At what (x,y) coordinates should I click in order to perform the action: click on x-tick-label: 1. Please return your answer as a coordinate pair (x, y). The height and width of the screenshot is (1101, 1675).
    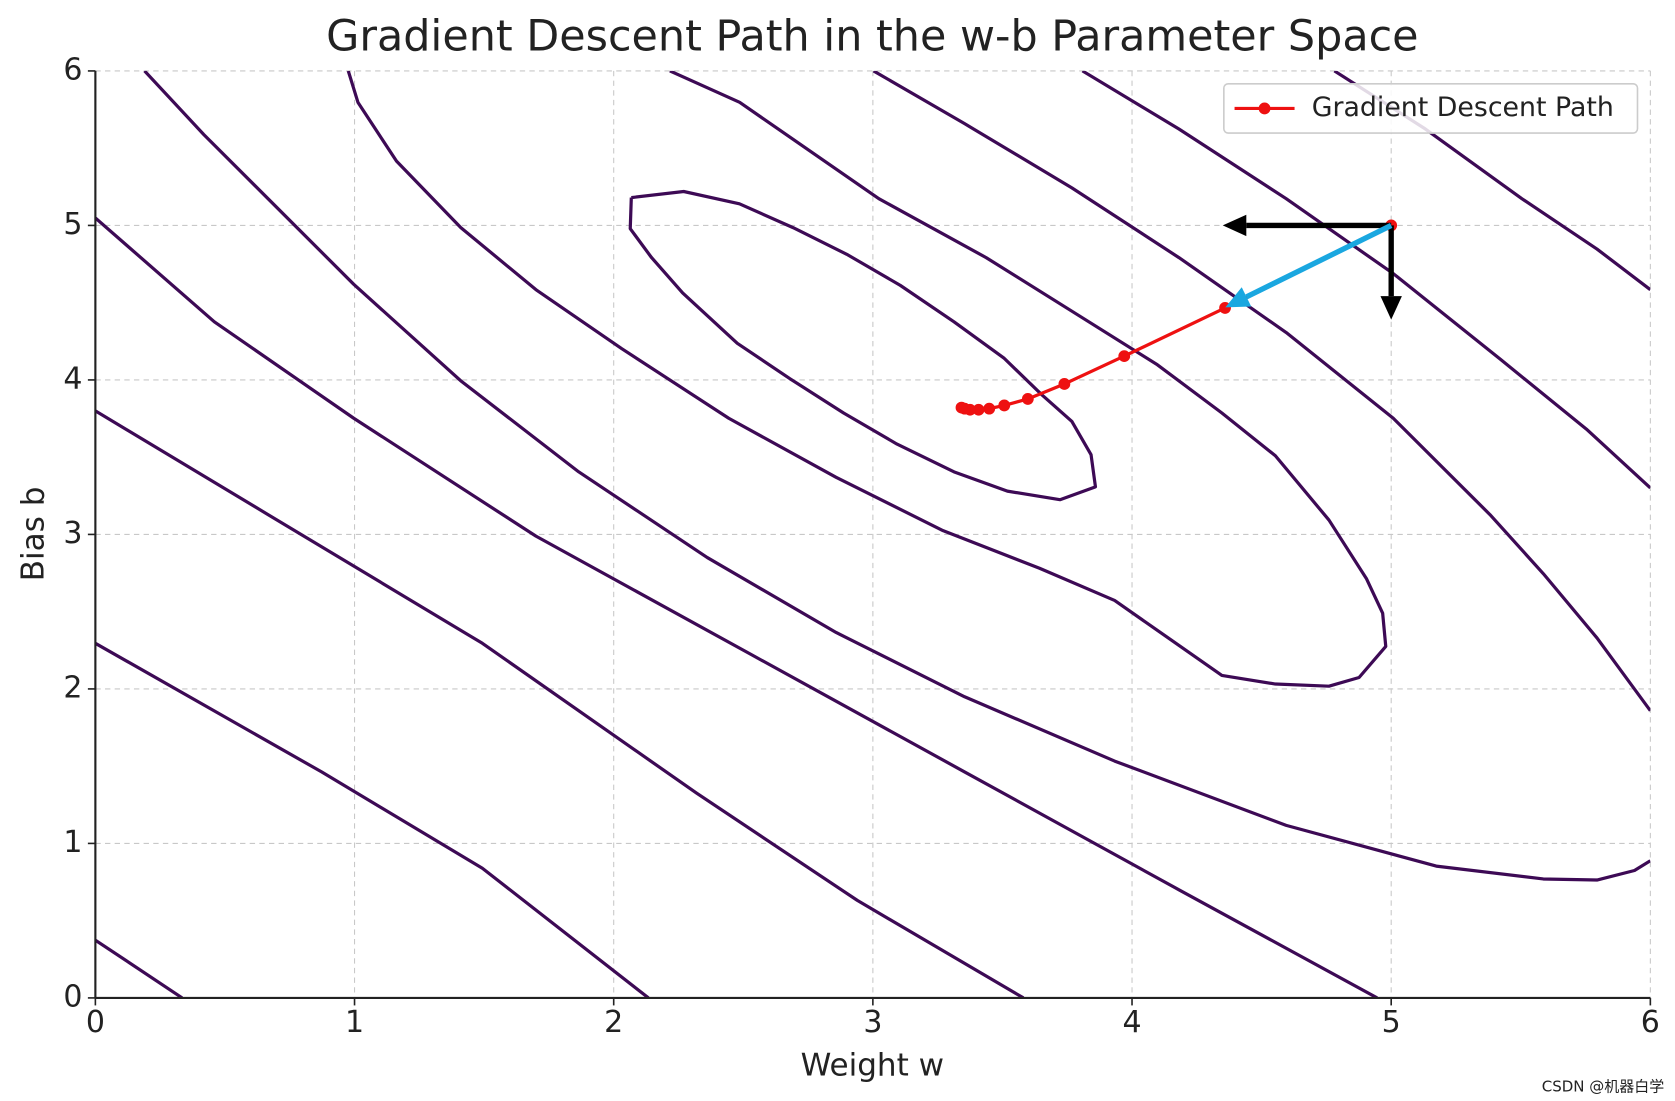
    Looking at the image, I should click on (354, 1022).